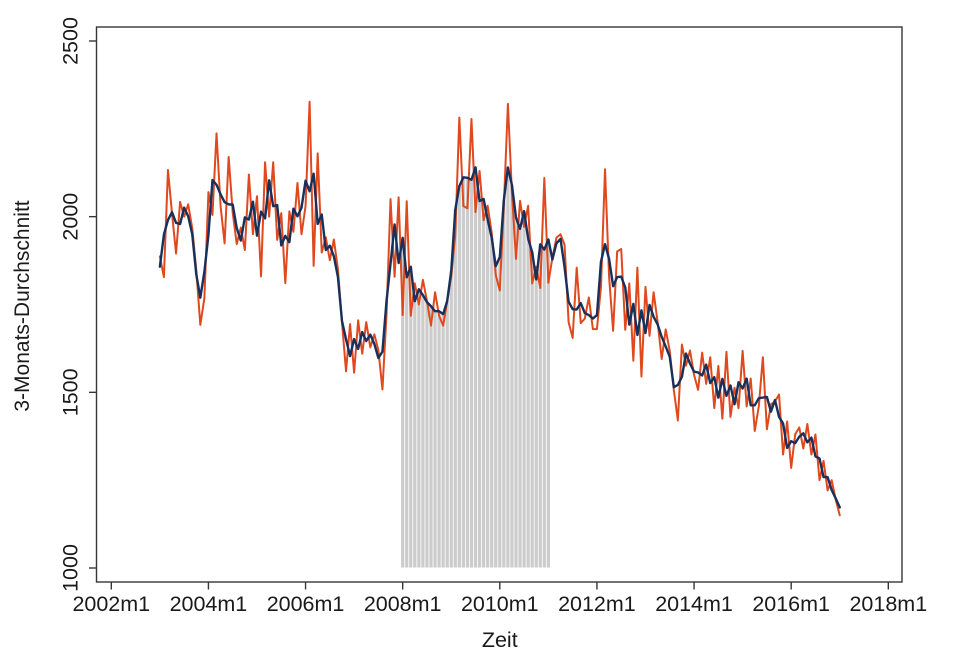  Describe the element at coordinates (694, 604) in the screenshot. I see `x-tick-label: 2014m1` at that location.